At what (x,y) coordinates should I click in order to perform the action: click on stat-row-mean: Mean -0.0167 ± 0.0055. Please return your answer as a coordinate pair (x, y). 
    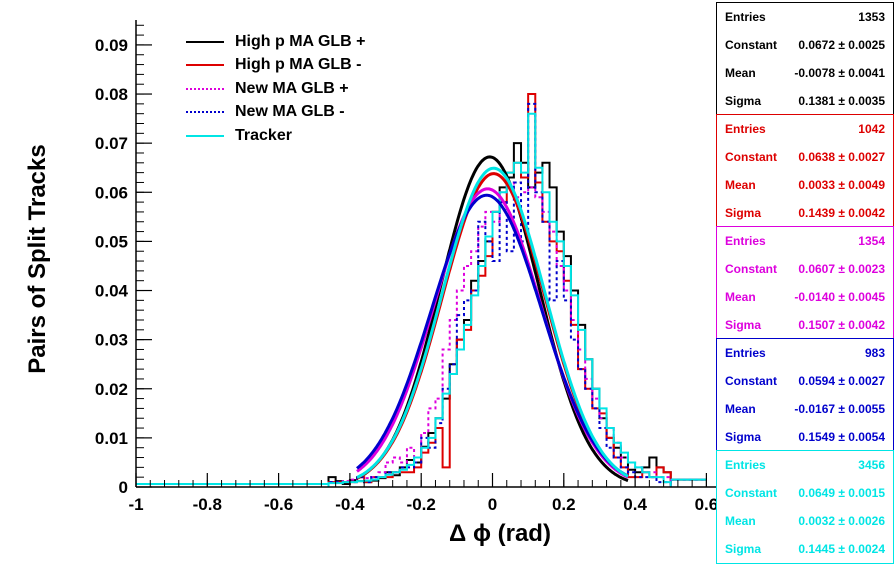
    Looking at the image, I should click on (805, 409).